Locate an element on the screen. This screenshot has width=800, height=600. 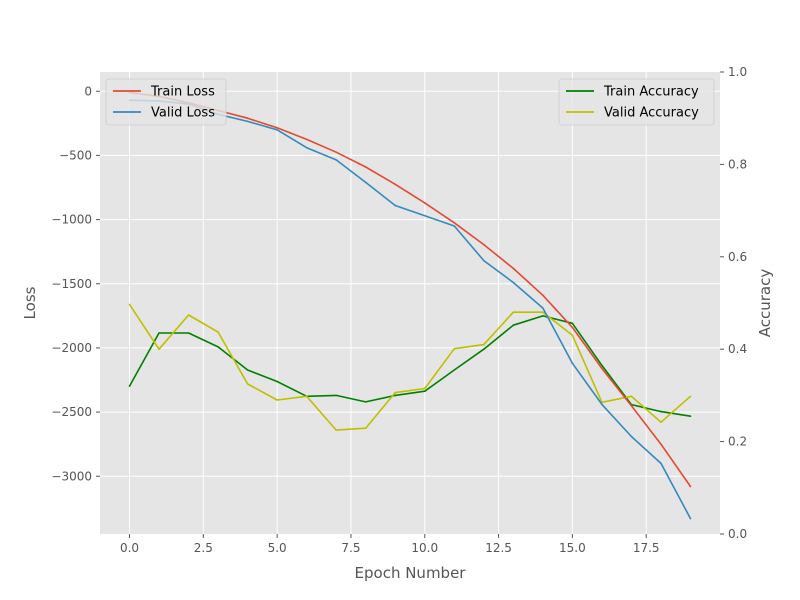
y-right-tick-label: 0.0 is located at coordinates (737, 534).